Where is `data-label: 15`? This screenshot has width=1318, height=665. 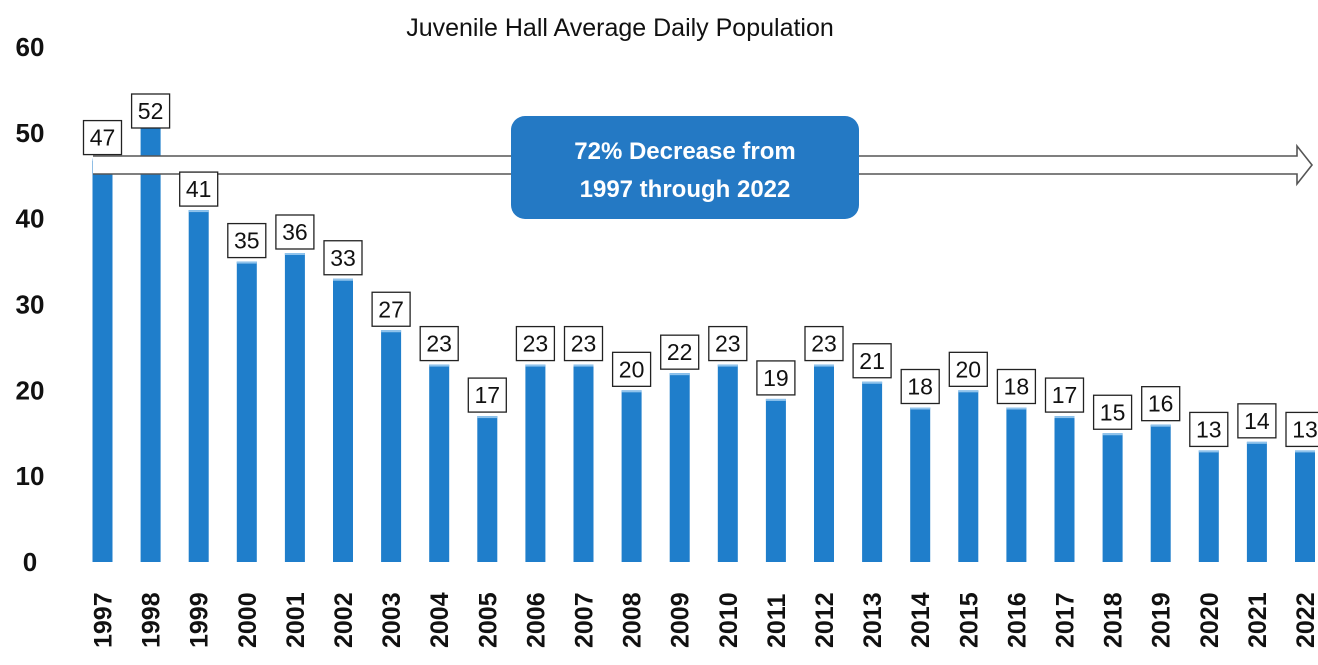
data-label: 15 is located at coordinates (1113, 412).